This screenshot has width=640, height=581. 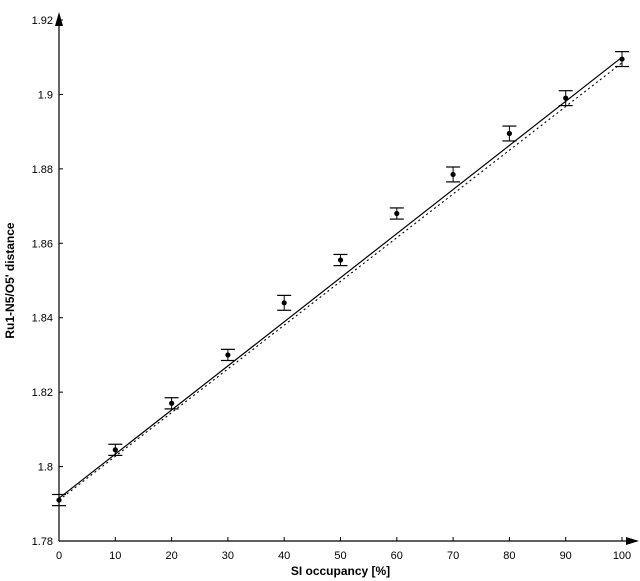 I want to click on y-ticks: 1.78 1.8 1.82 1.84 1.86 1.88 1.9 1.92, so click(x=47, y=281).